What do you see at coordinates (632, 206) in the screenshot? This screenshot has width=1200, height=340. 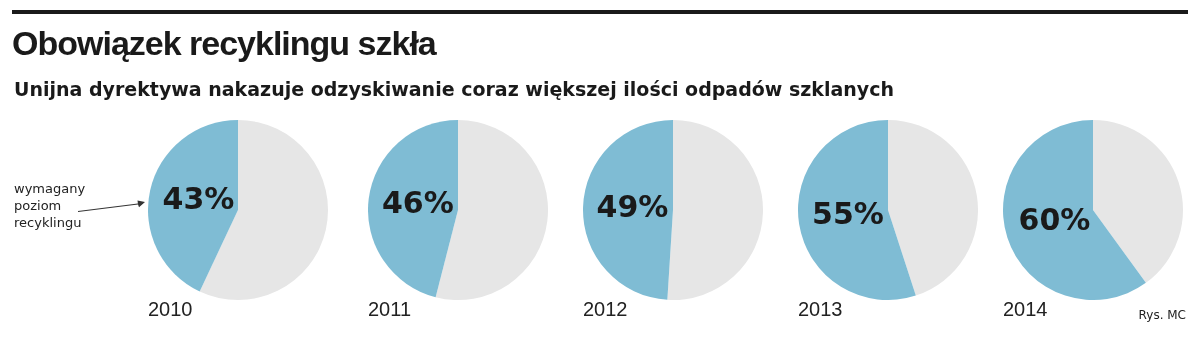 I see `data-label: 49%` at bounding box center [632, 206].